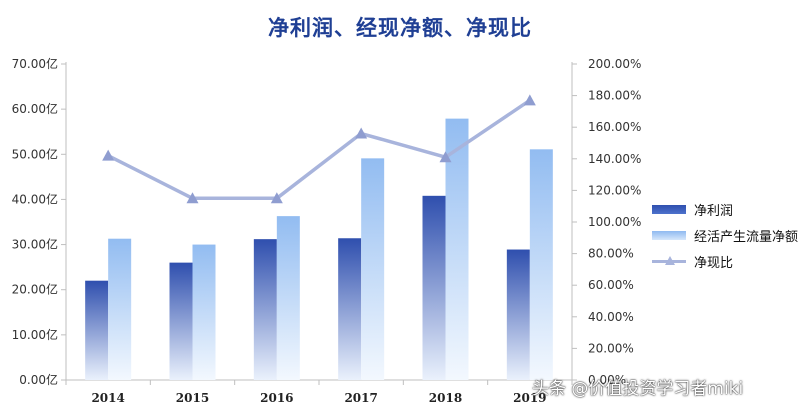  Describe the element at coordinates (614, 190) in the screenshot. I see `y-right-tick-label: 120.00%` at that location.